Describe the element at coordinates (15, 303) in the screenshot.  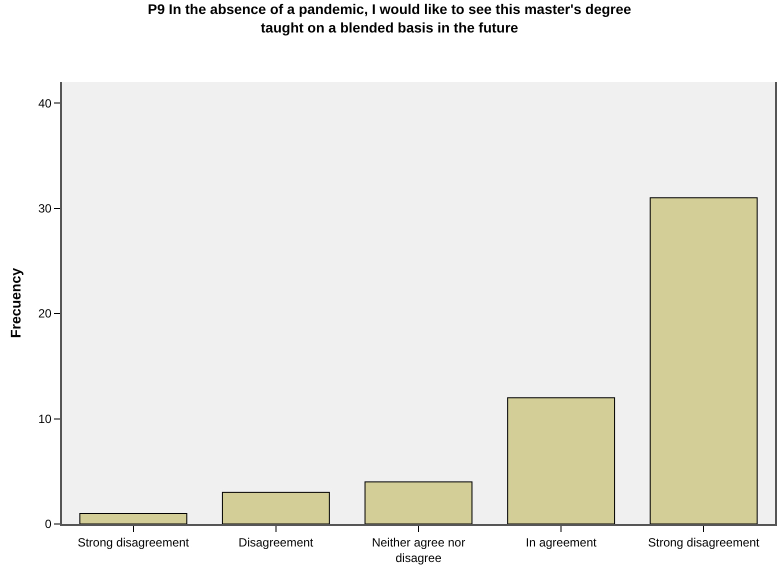
I see `y-axis-title: Frecuency` at that location.